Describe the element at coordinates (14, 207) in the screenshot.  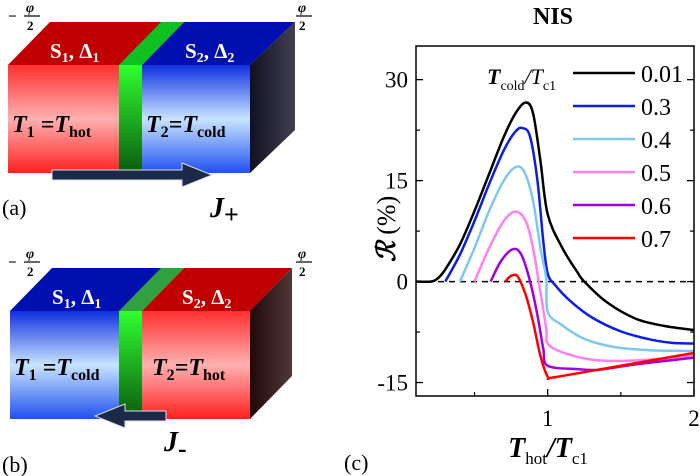
I see `panel-a-label: (a)` at that location.